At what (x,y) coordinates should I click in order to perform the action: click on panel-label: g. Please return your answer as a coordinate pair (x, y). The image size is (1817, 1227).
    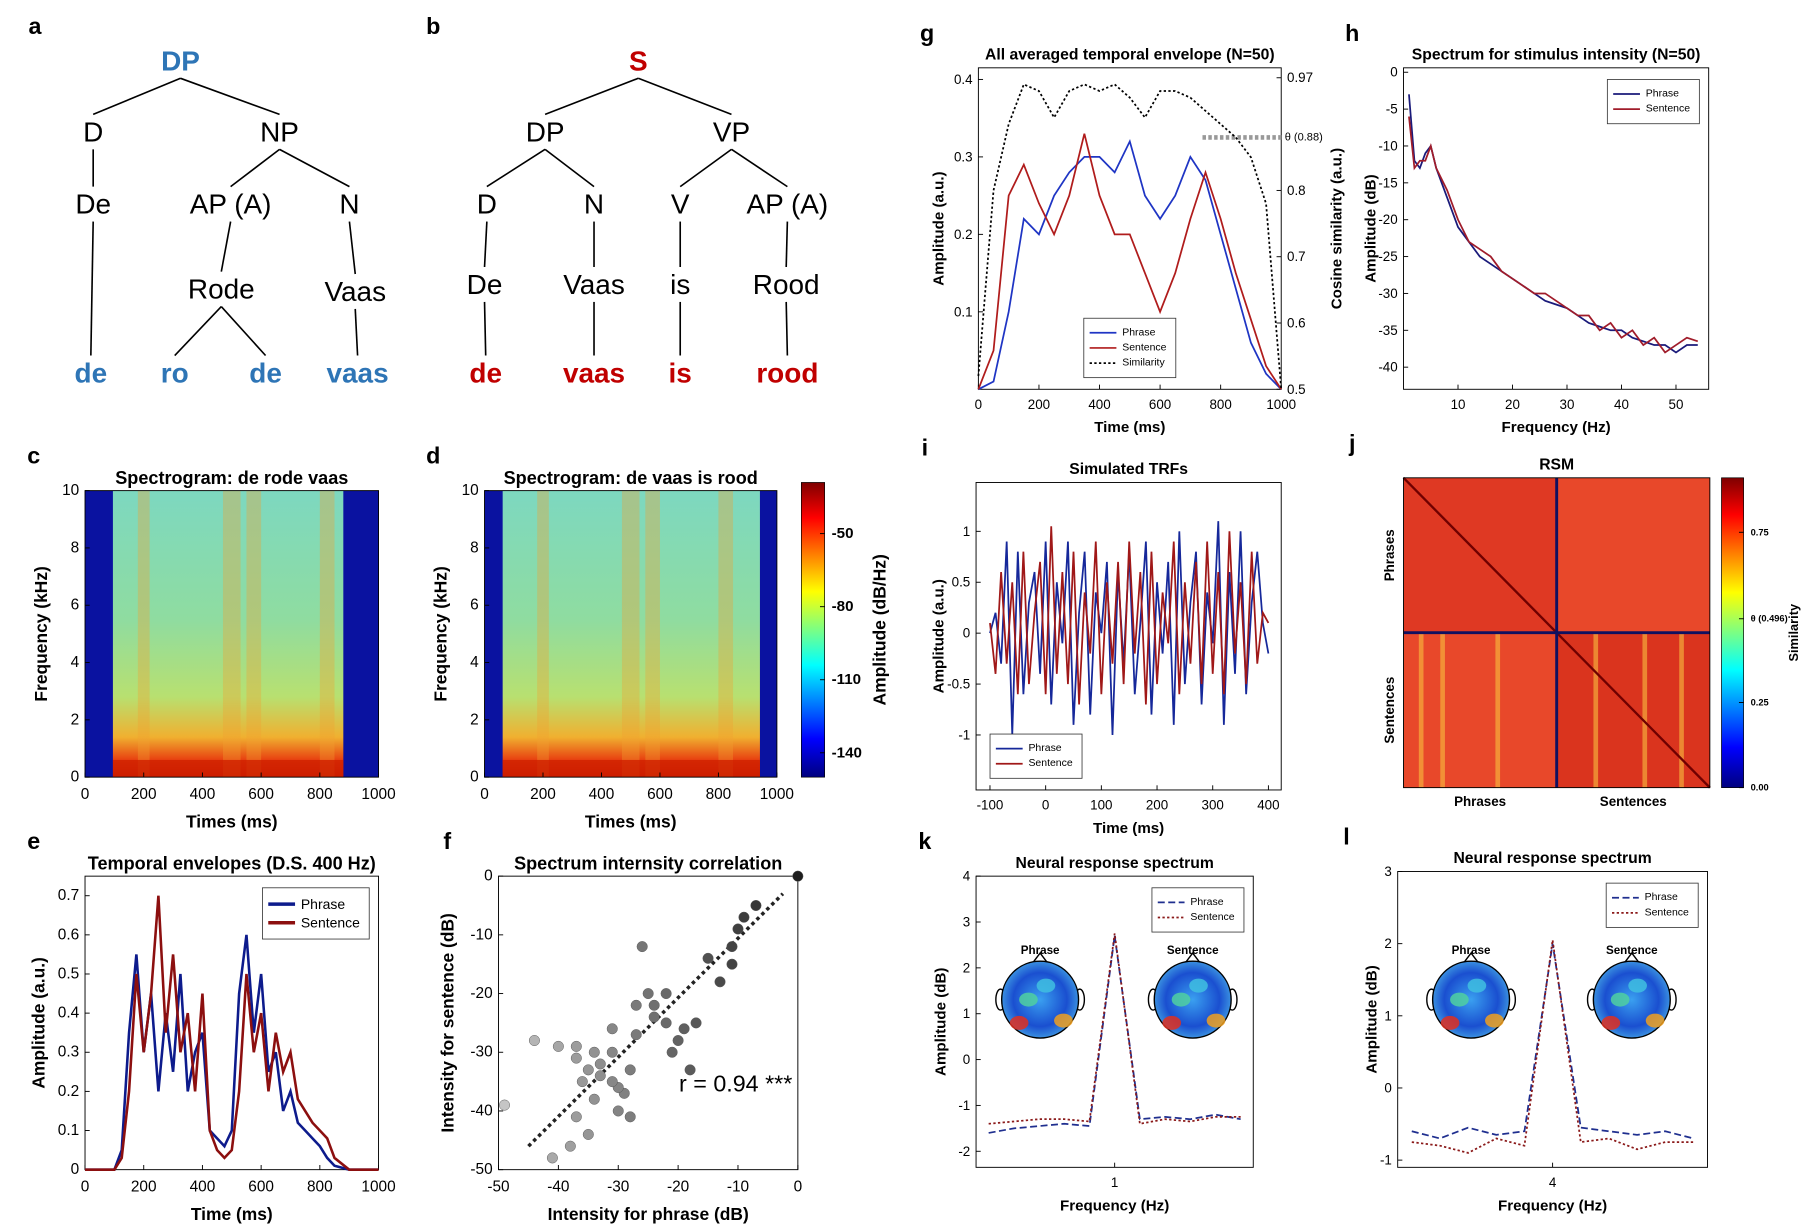
    Looking at the image, I should click on (927, 33).